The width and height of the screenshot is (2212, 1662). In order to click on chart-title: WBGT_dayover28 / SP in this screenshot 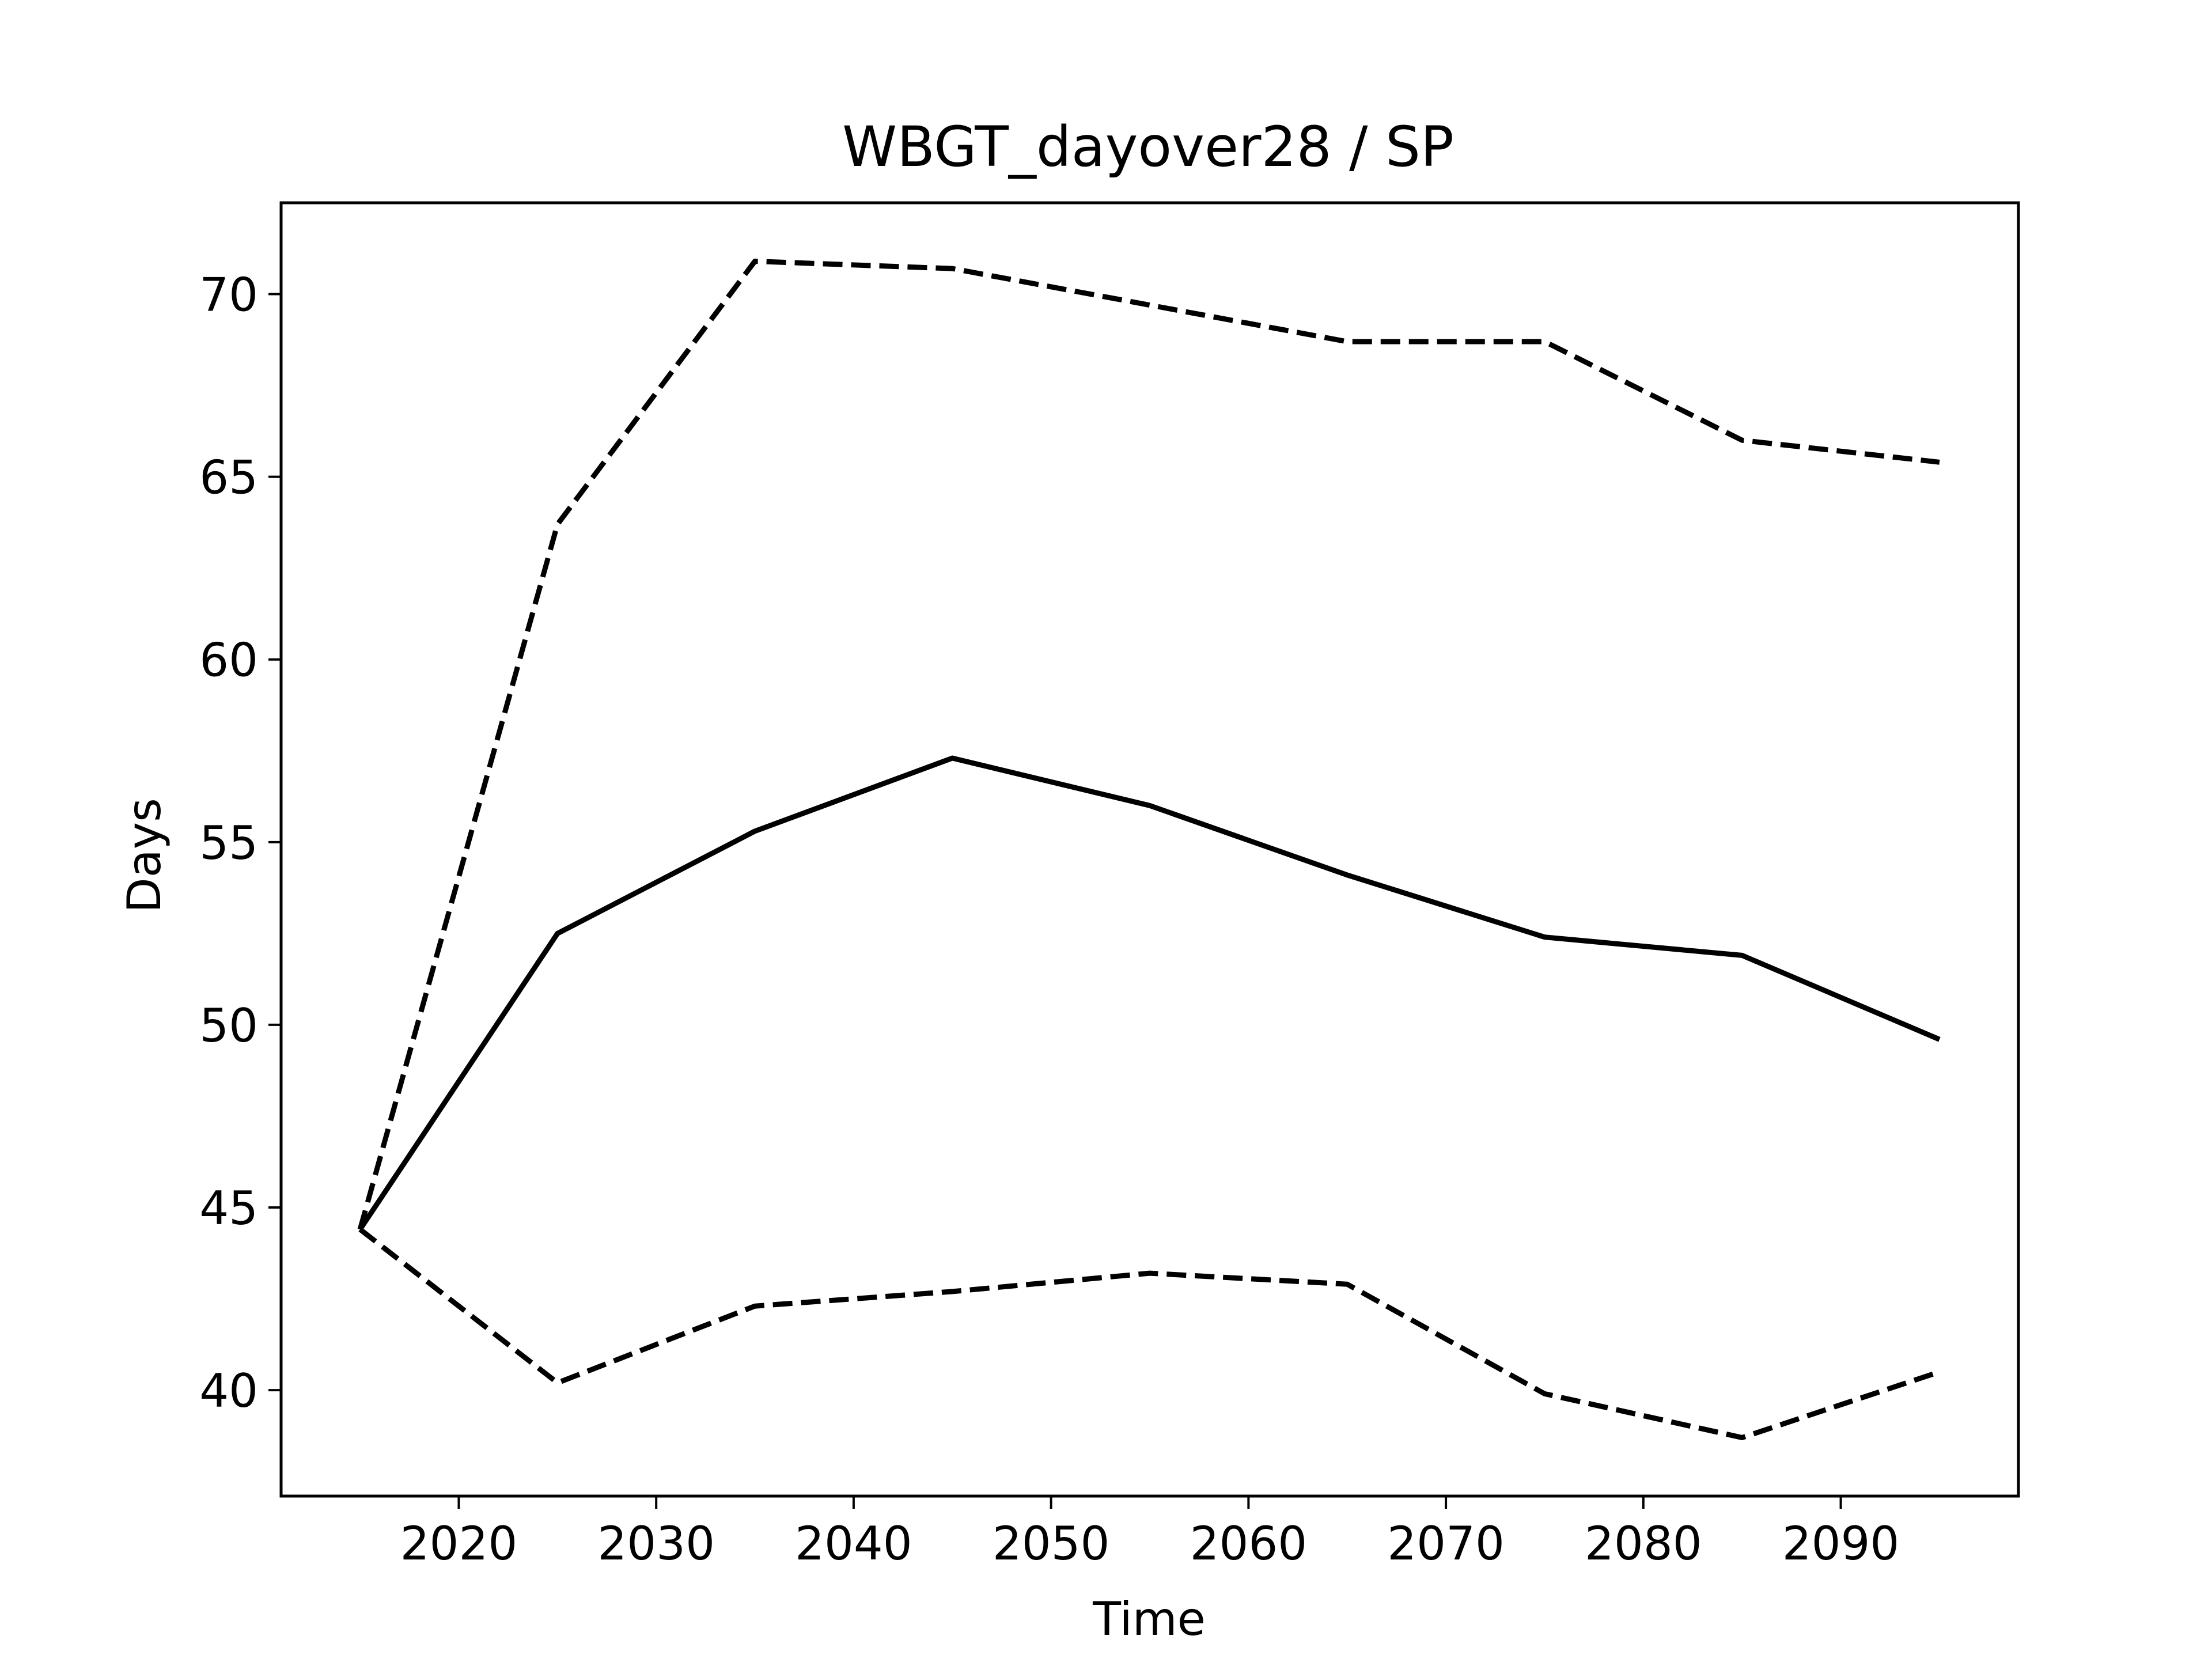, I will do `click(1148, 147)`.